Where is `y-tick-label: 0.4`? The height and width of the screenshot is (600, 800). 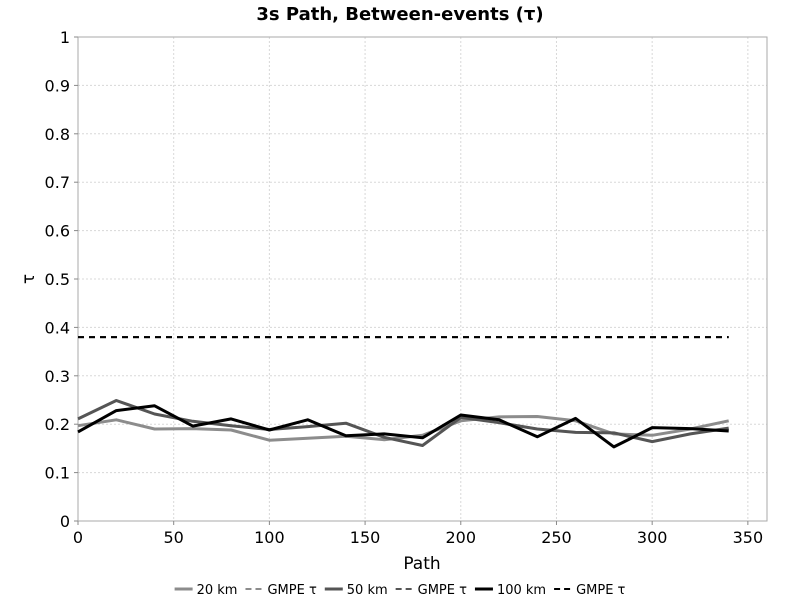 y-tick-label: 0.4 is located at coordinates (57, 327).